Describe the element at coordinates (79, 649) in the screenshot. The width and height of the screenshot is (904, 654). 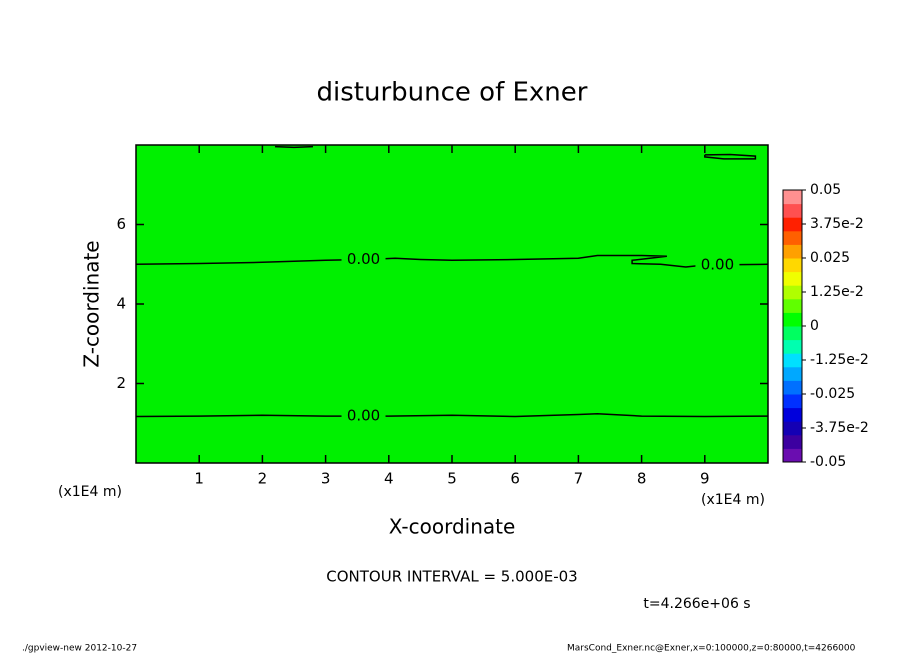
I see `footer-left: ./gpview-new 2012-10-27` at that location.